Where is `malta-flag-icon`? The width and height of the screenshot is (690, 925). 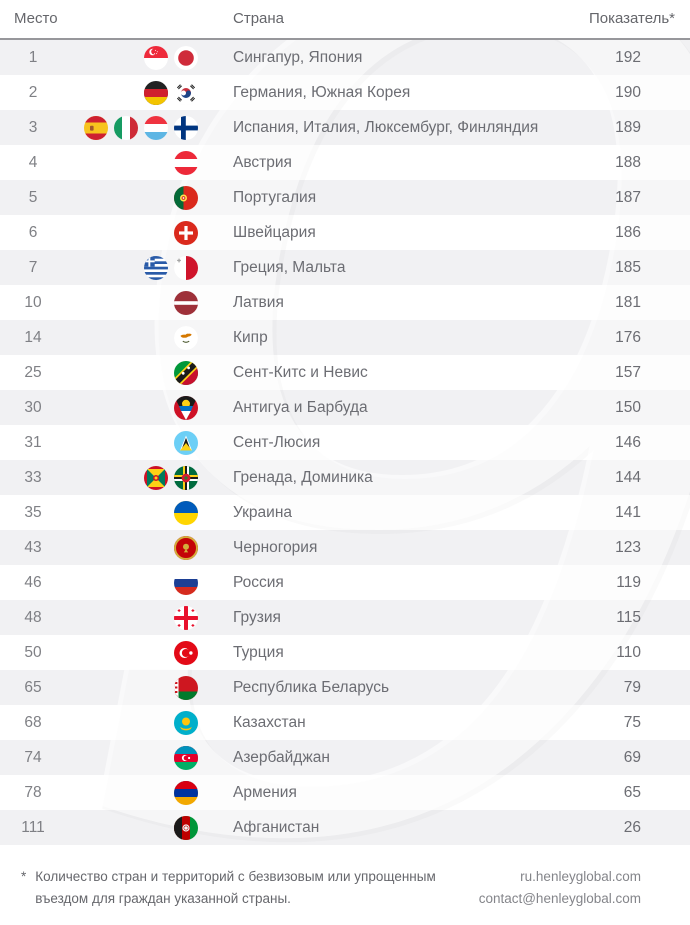 malta-flag-icon is located at coordinates (186, 267).